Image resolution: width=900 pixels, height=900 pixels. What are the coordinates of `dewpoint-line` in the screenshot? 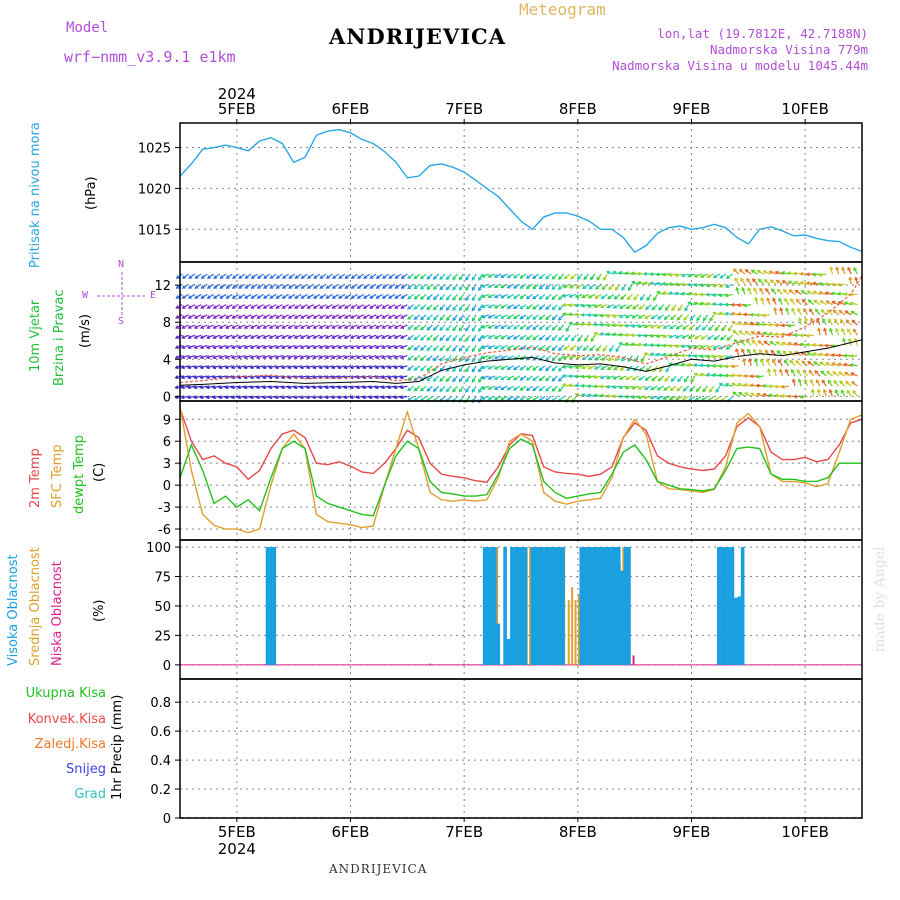 It's located at (520, 477).